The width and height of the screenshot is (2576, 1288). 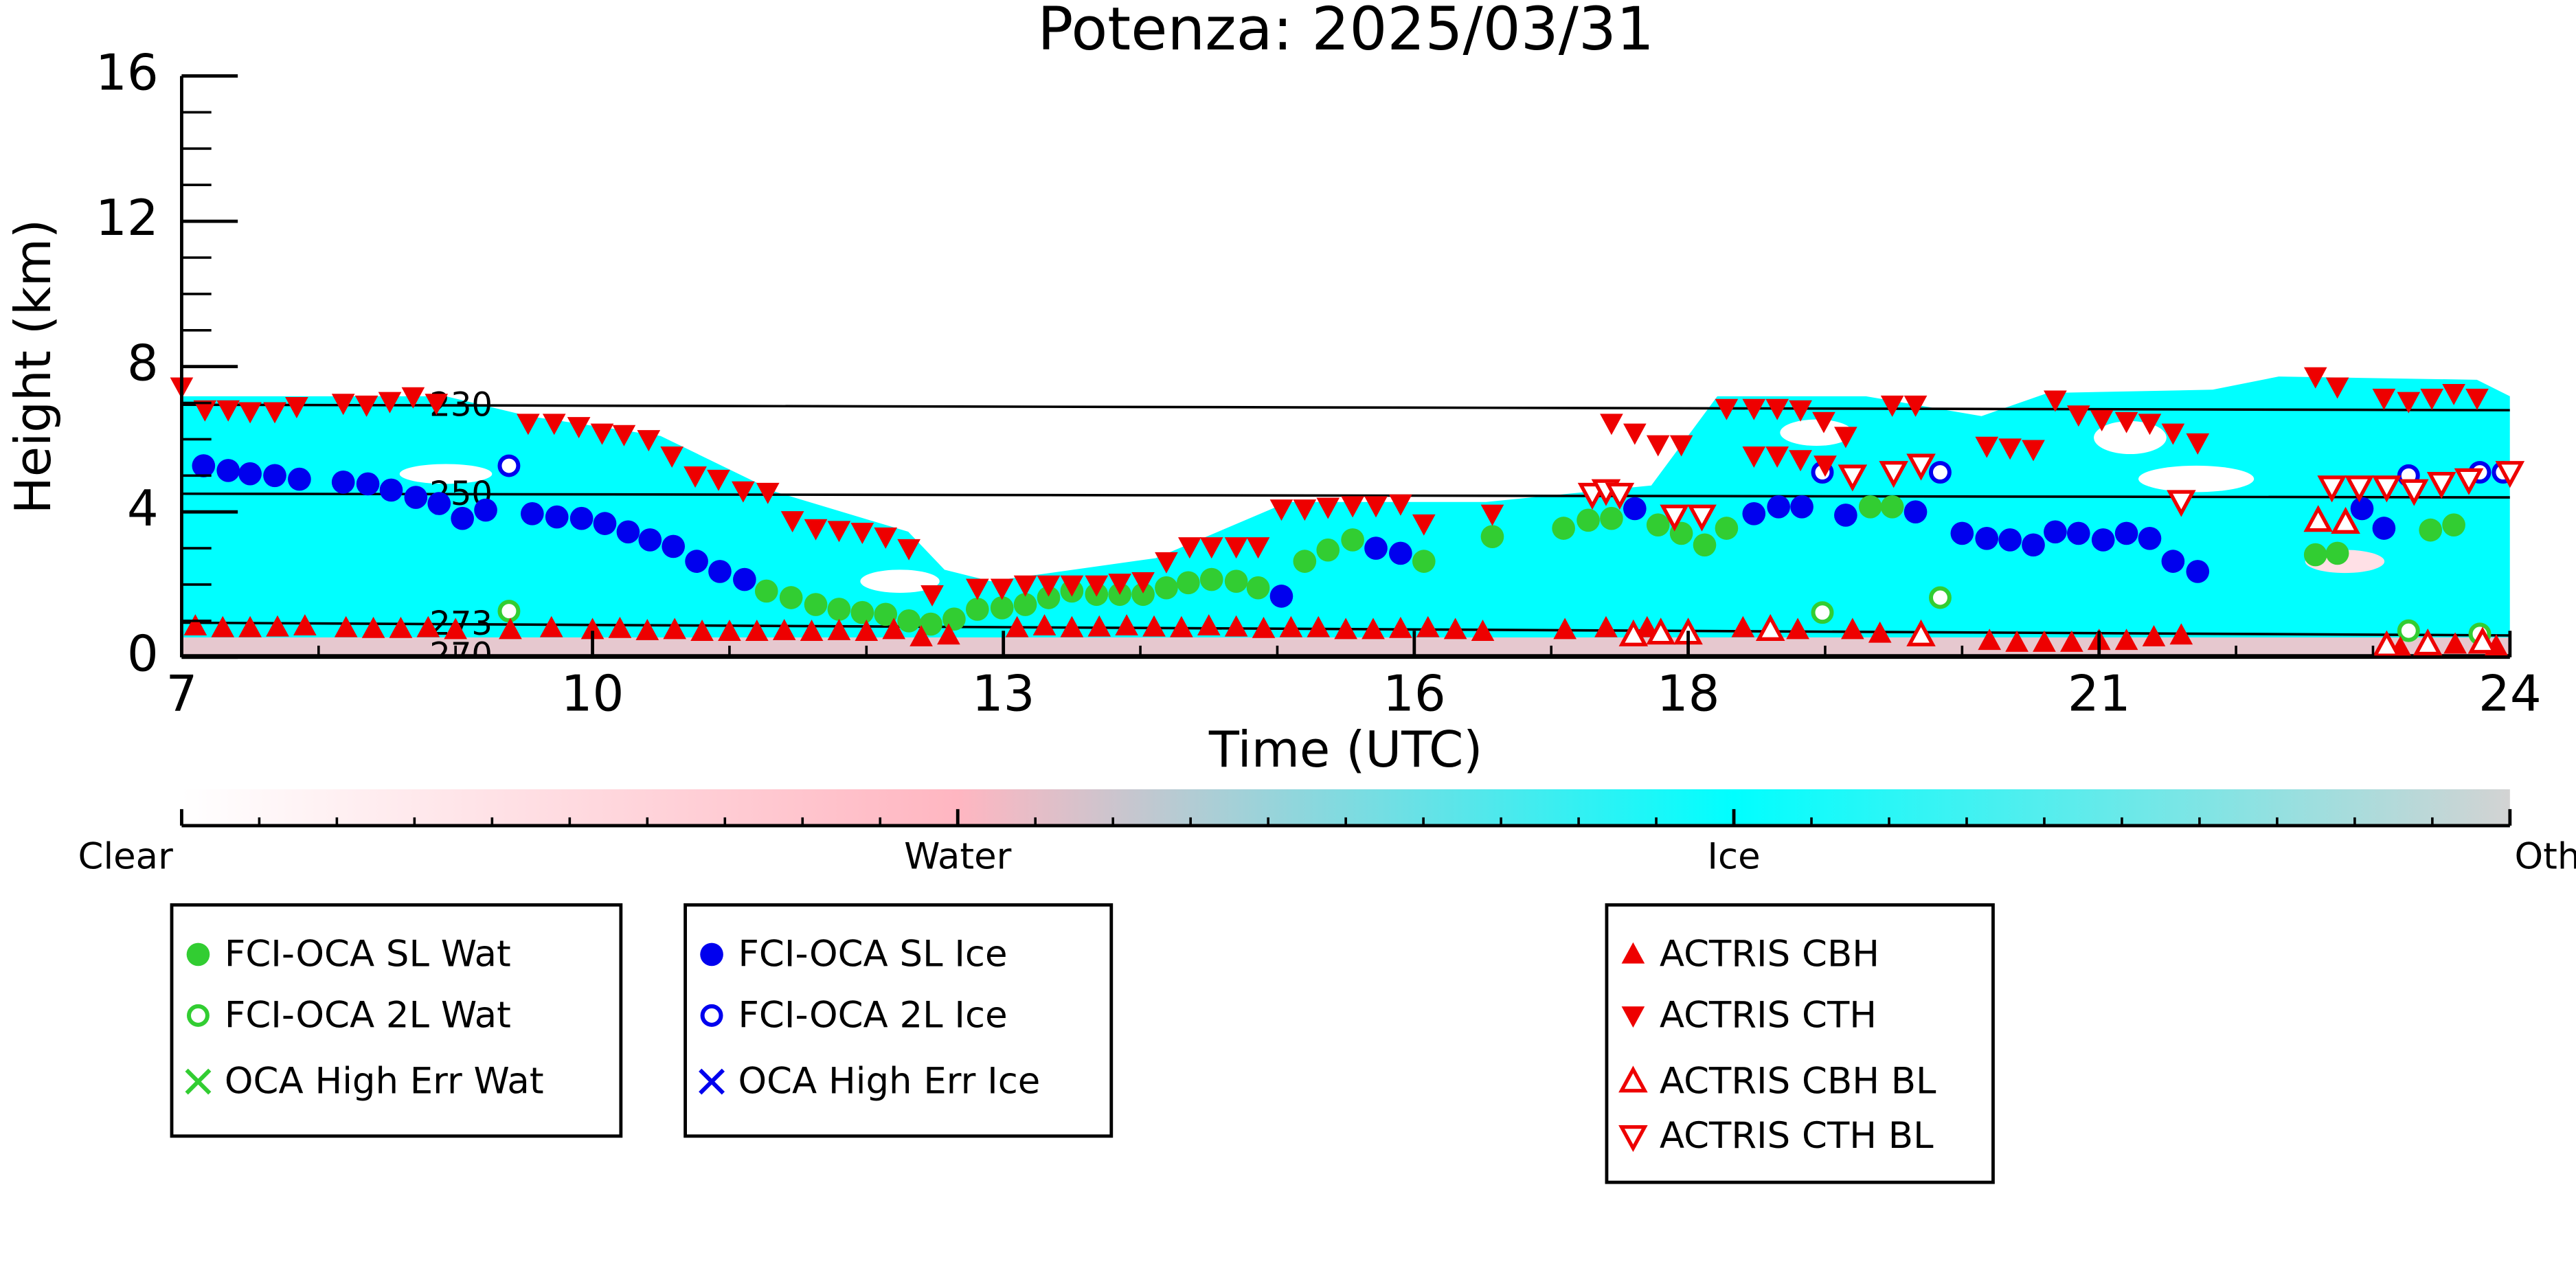 I want to click on isotherm-line, so click(x=1345, y=407).